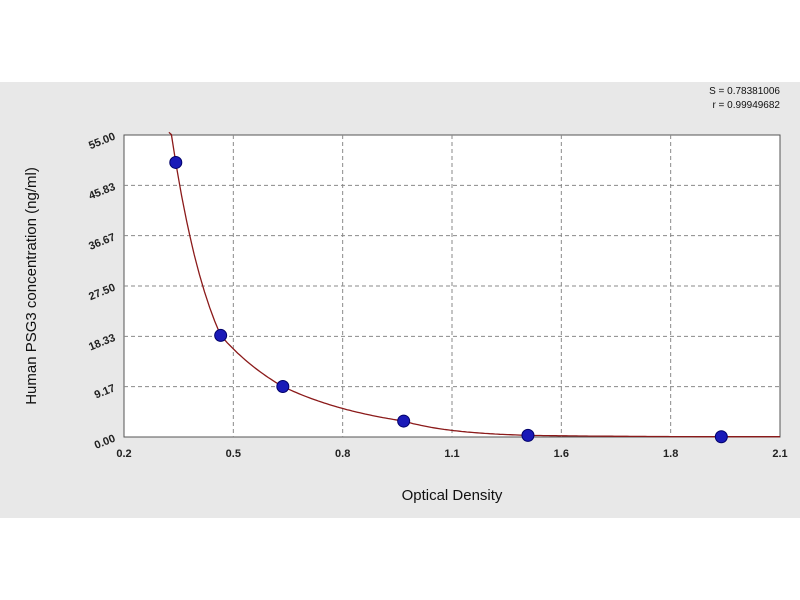 This screenshot has width=800, height=600. What do you see at coordinates (102, 241) in the screenshot?
I see `y-tick-label: 36.67` at bounding box center [102, 241].